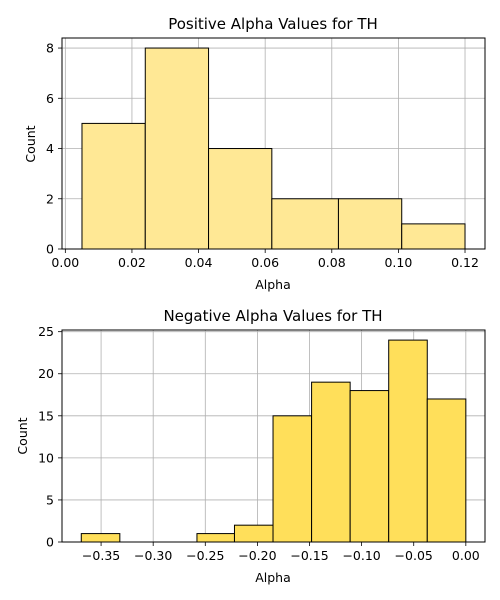  I want to click on x-tick-label: −0.15, so click(309, 555).